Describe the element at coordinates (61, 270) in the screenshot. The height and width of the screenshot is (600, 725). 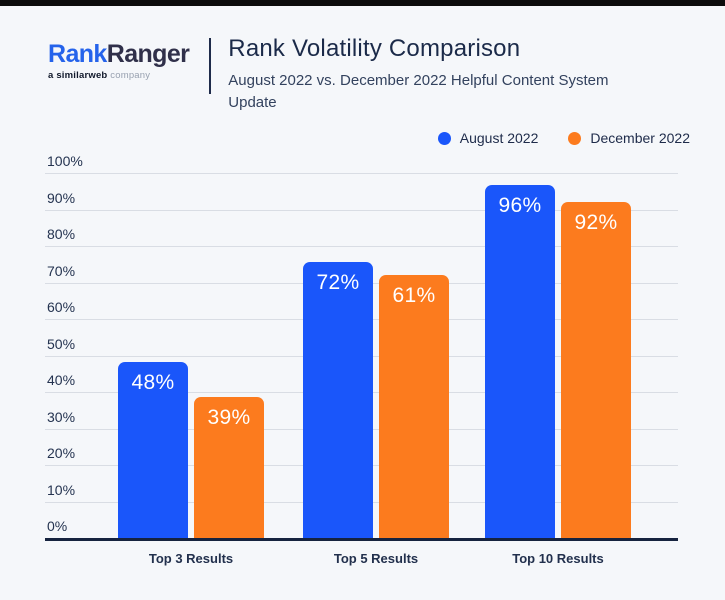
I see `y-axis-tick-label: 70%` at that location.